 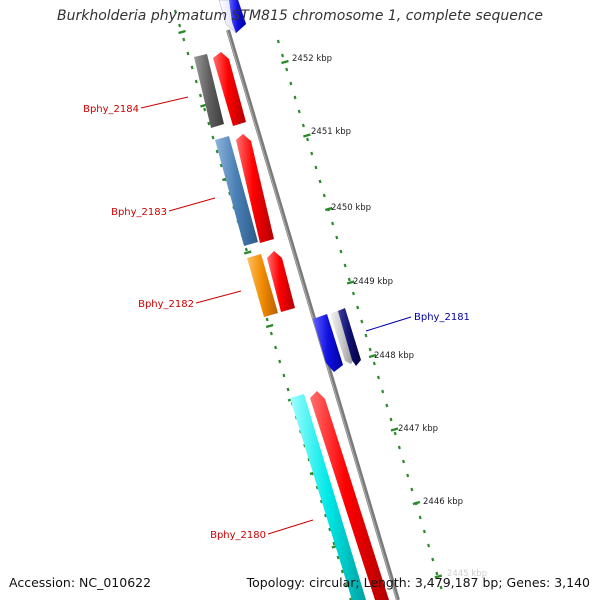 I want to click on scale-label: 2450 kbp, so click(x=351, y=208).